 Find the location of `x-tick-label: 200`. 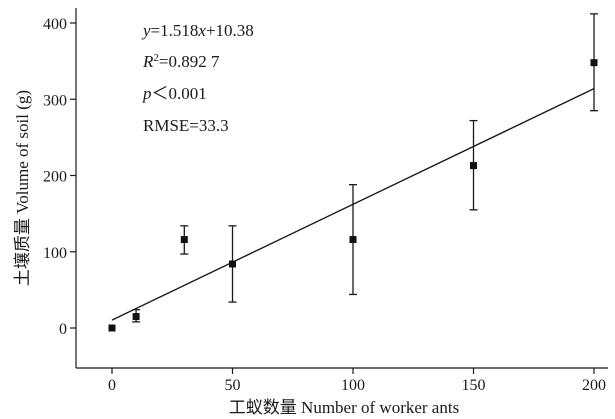

x-tick-label: 200 is located at coordinates (594, 385).